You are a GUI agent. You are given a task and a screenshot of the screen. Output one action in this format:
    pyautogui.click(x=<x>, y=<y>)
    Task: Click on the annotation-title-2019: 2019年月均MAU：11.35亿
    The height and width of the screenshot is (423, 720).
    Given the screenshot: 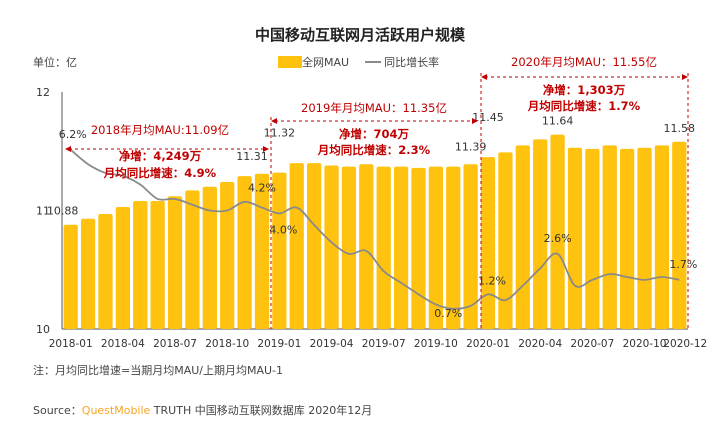 What is the action you would take?
    pyautogui.click(x=374, y=108)
    